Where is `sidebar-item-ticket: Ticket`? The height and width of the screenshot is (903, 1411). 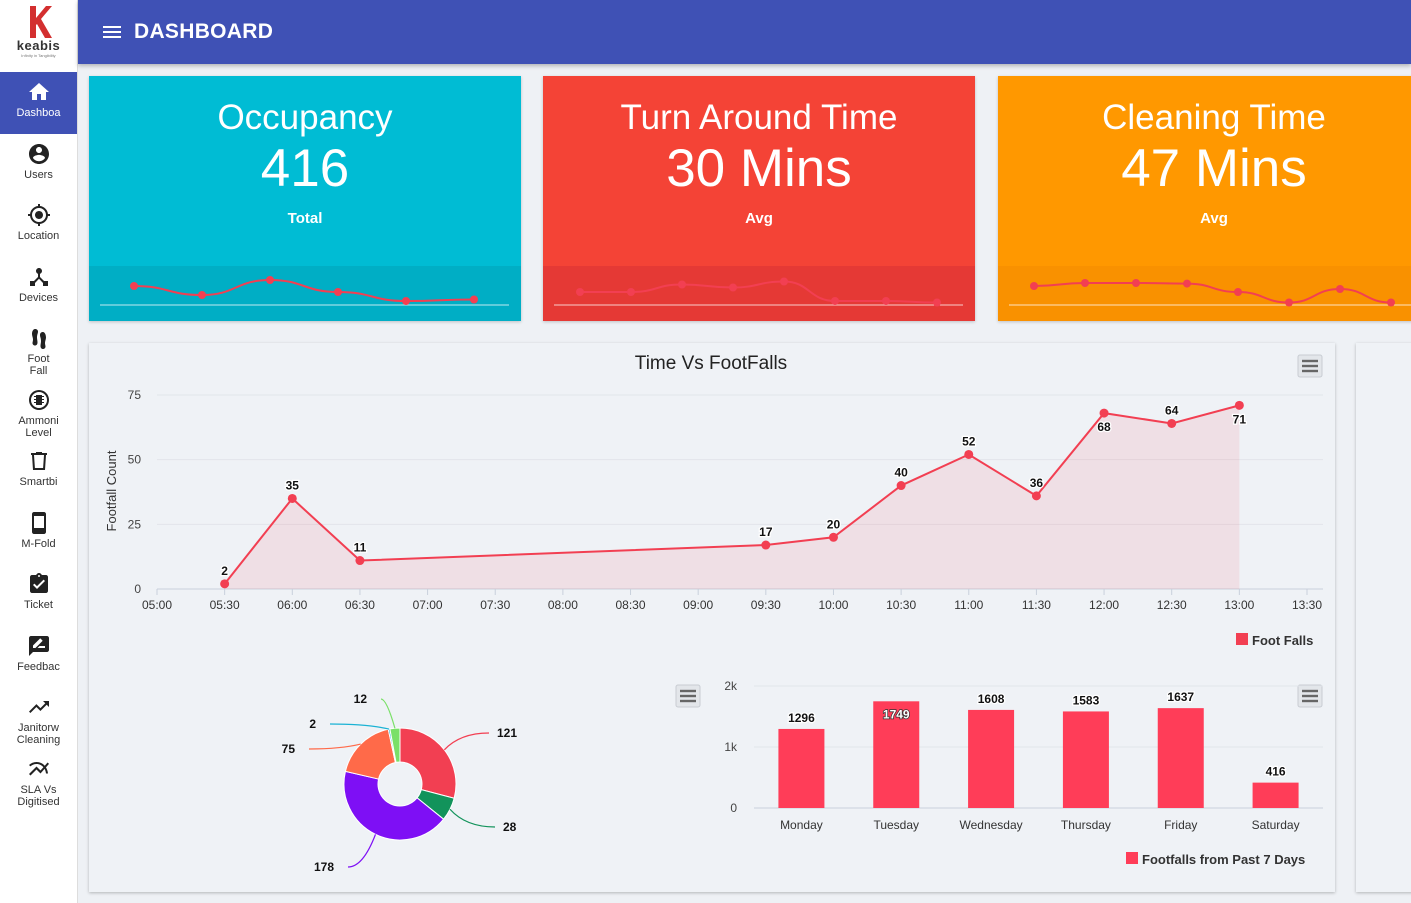
sidebar-item-ticket: Ticket is located at coordinates (38, 595).